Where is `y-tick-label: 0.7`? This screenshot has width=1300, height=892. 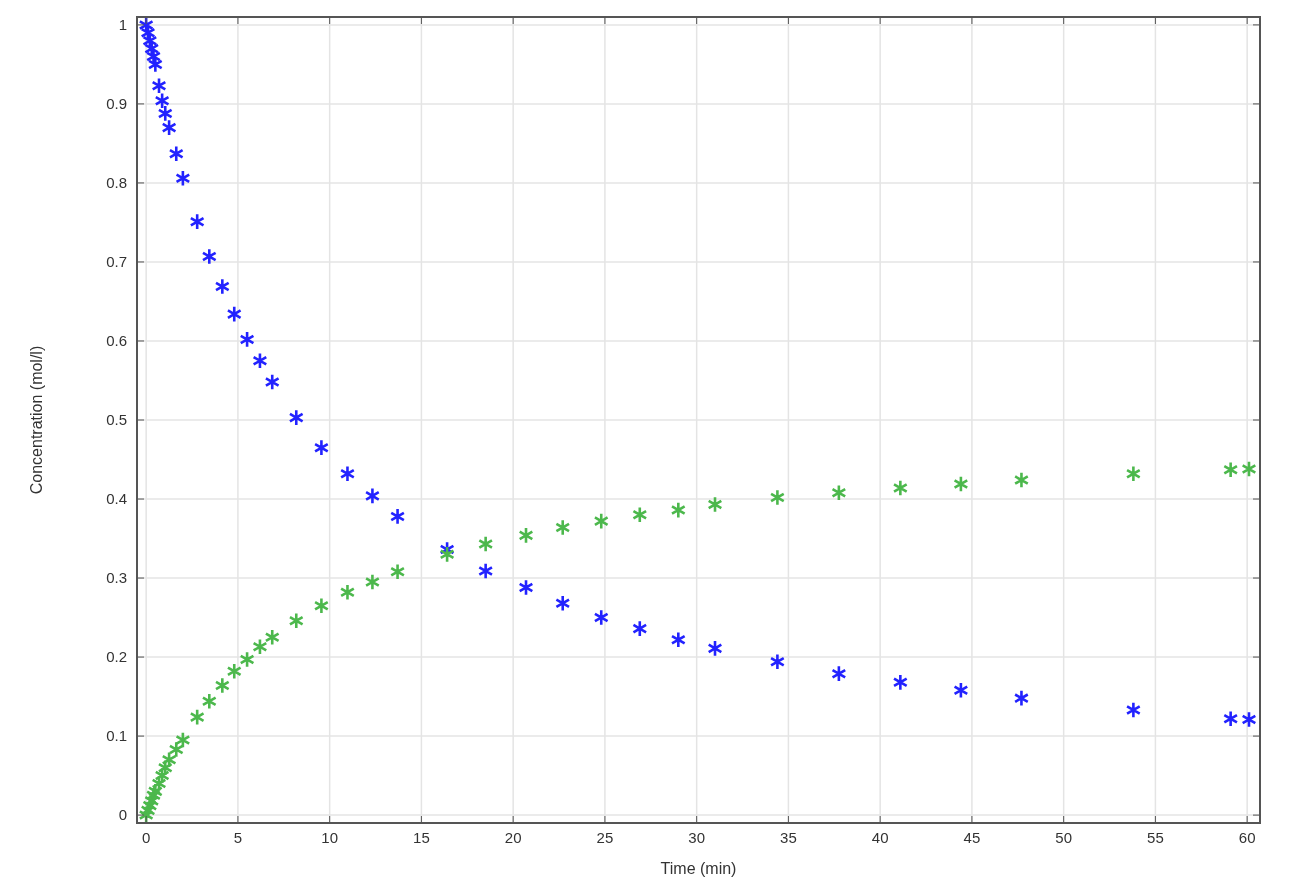 y-tick-label: 0.7 is located at coordinates (116, 261).